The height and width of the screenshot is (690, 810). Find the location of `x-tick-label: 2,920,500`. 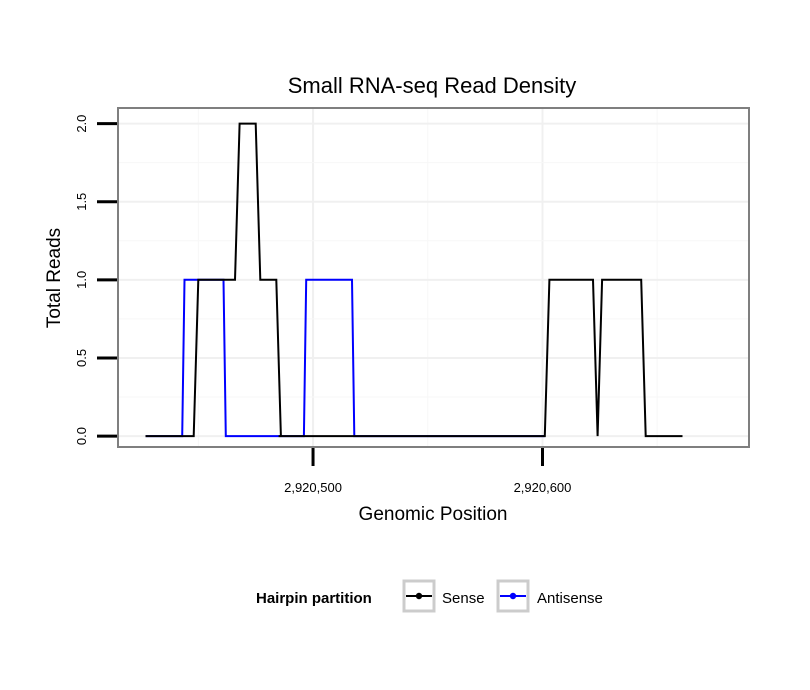

x-tick-label: 2,920,500 is located at coordinates (313, 487).